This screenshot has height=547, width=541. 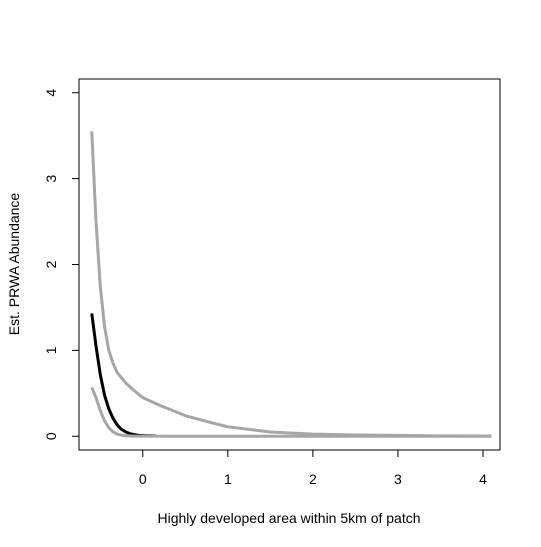 What do you see at coordinates (398, 479) in the screenshot?
I see `x-tick-label: 3` at bounding box center [398, 479].